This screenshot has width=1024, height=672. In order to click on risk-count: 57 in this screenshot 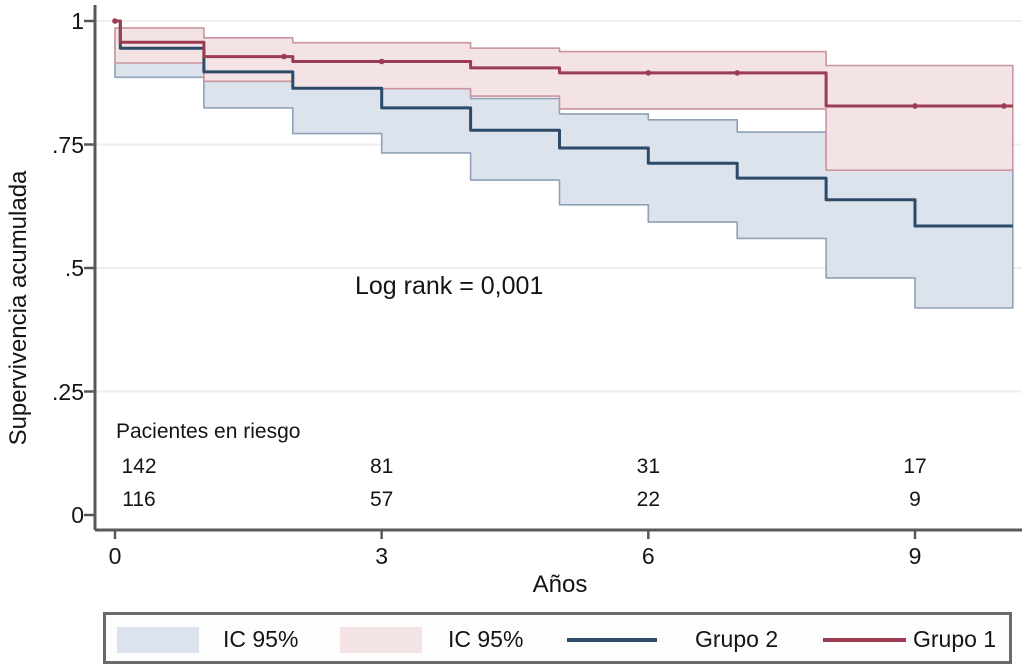, I will do `click(381, 499)`.